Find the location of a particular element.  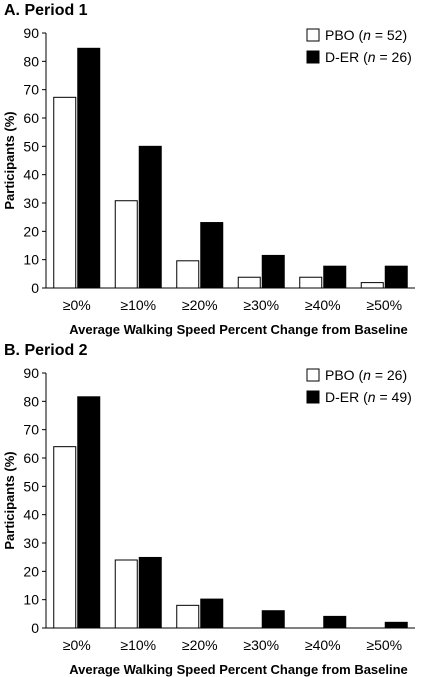

legend-label: PBO (n = 26) is located at coordinates (366, 375).